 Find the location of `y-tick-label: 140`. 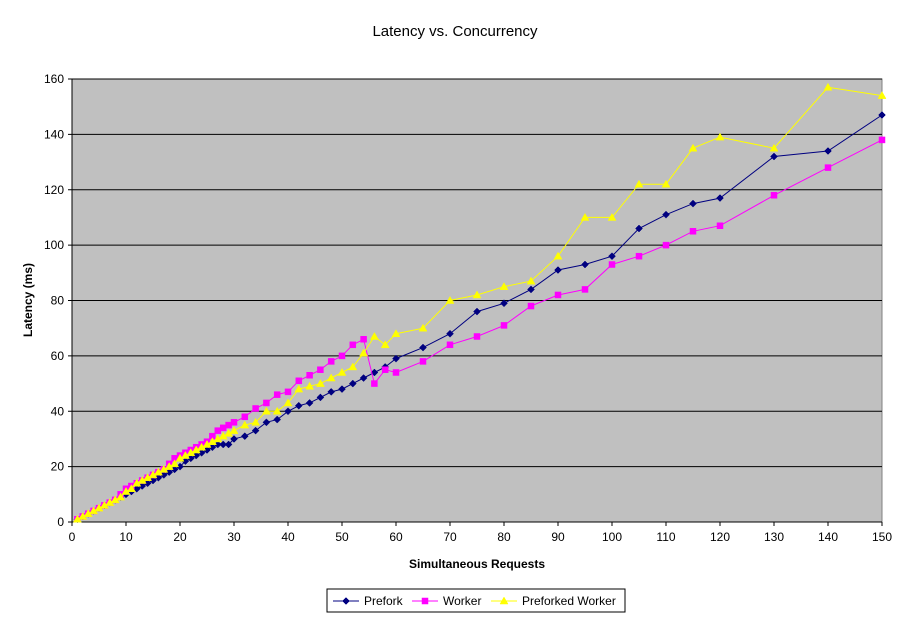

y-tick-label: 140 is located at coordinates (54, 134).